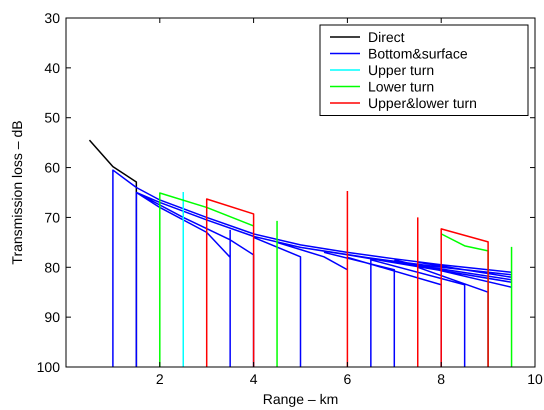  What do you see at coordinates (348, 379) in the screenshot?
I see `x-tick-label: 6` at bounding box center [348, 379].